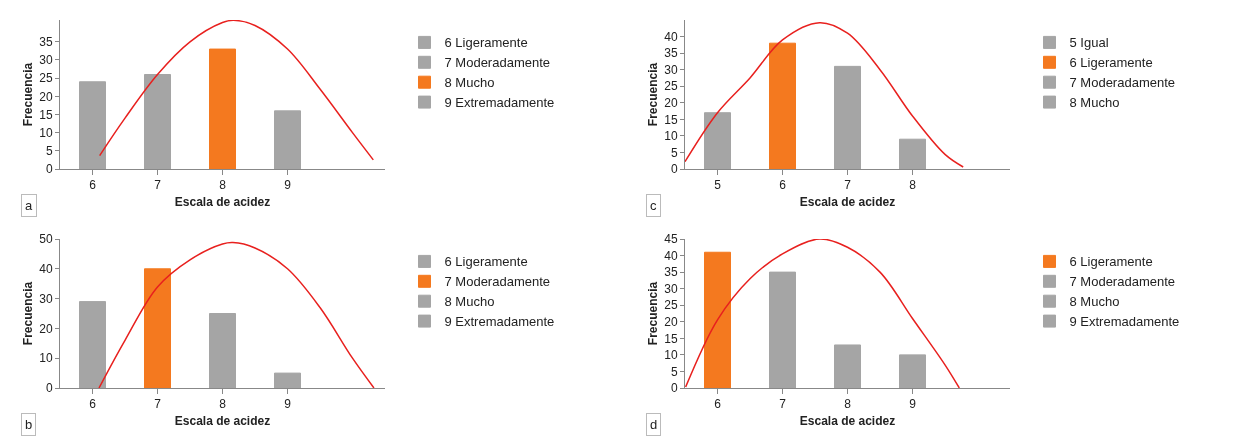  What do you see at coordinates (653, 205) in the screenshot?
I see `text: c` at bounding box center [653, 205].